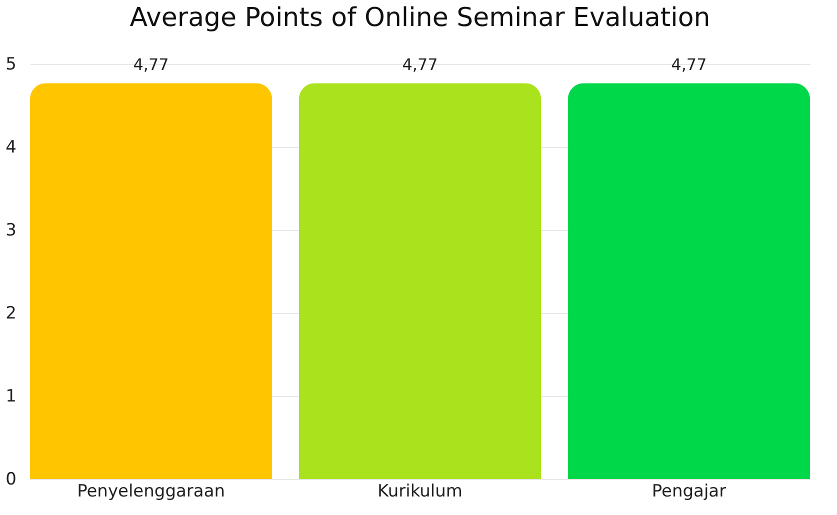  I want to click on x-tick-label: Penyelenggaraan, so click(151, 492).